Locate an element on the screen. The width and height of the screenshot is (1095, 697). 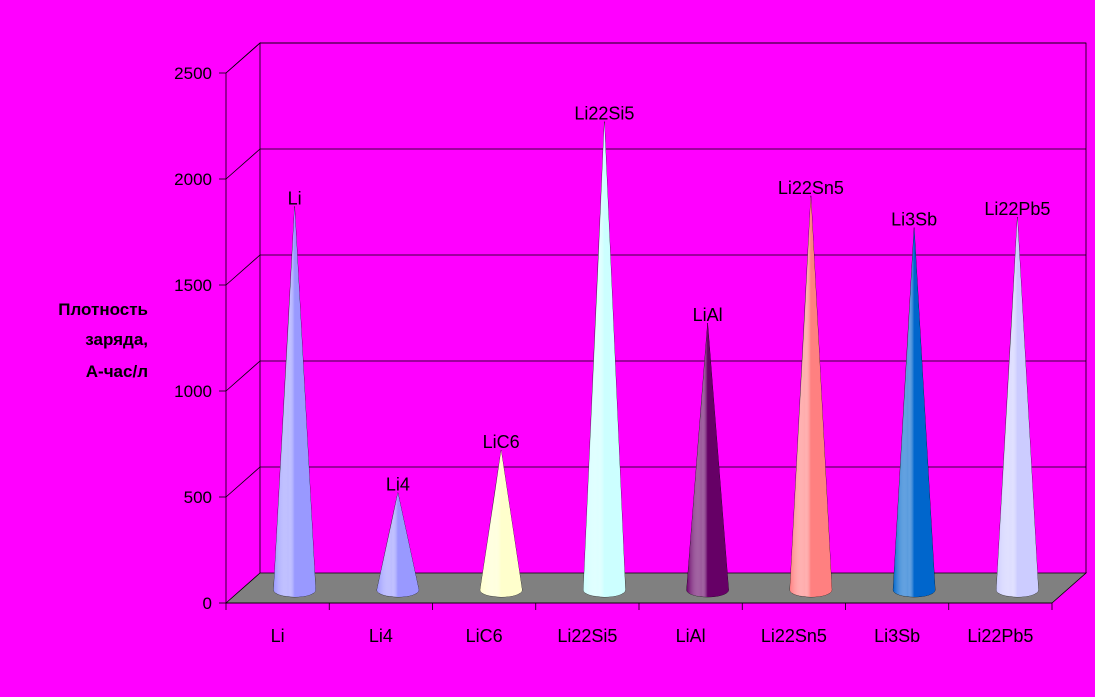
y-tick-label: 1500 is located at coordinates (193, 285).